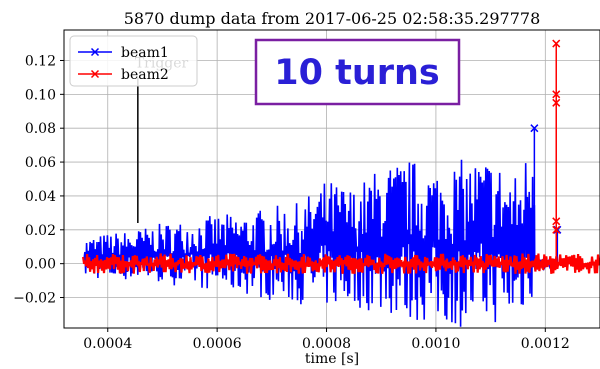 The height and width of the screenshot is (369, 600). I want to click on legend-marker-beam1, so click(95, 52).